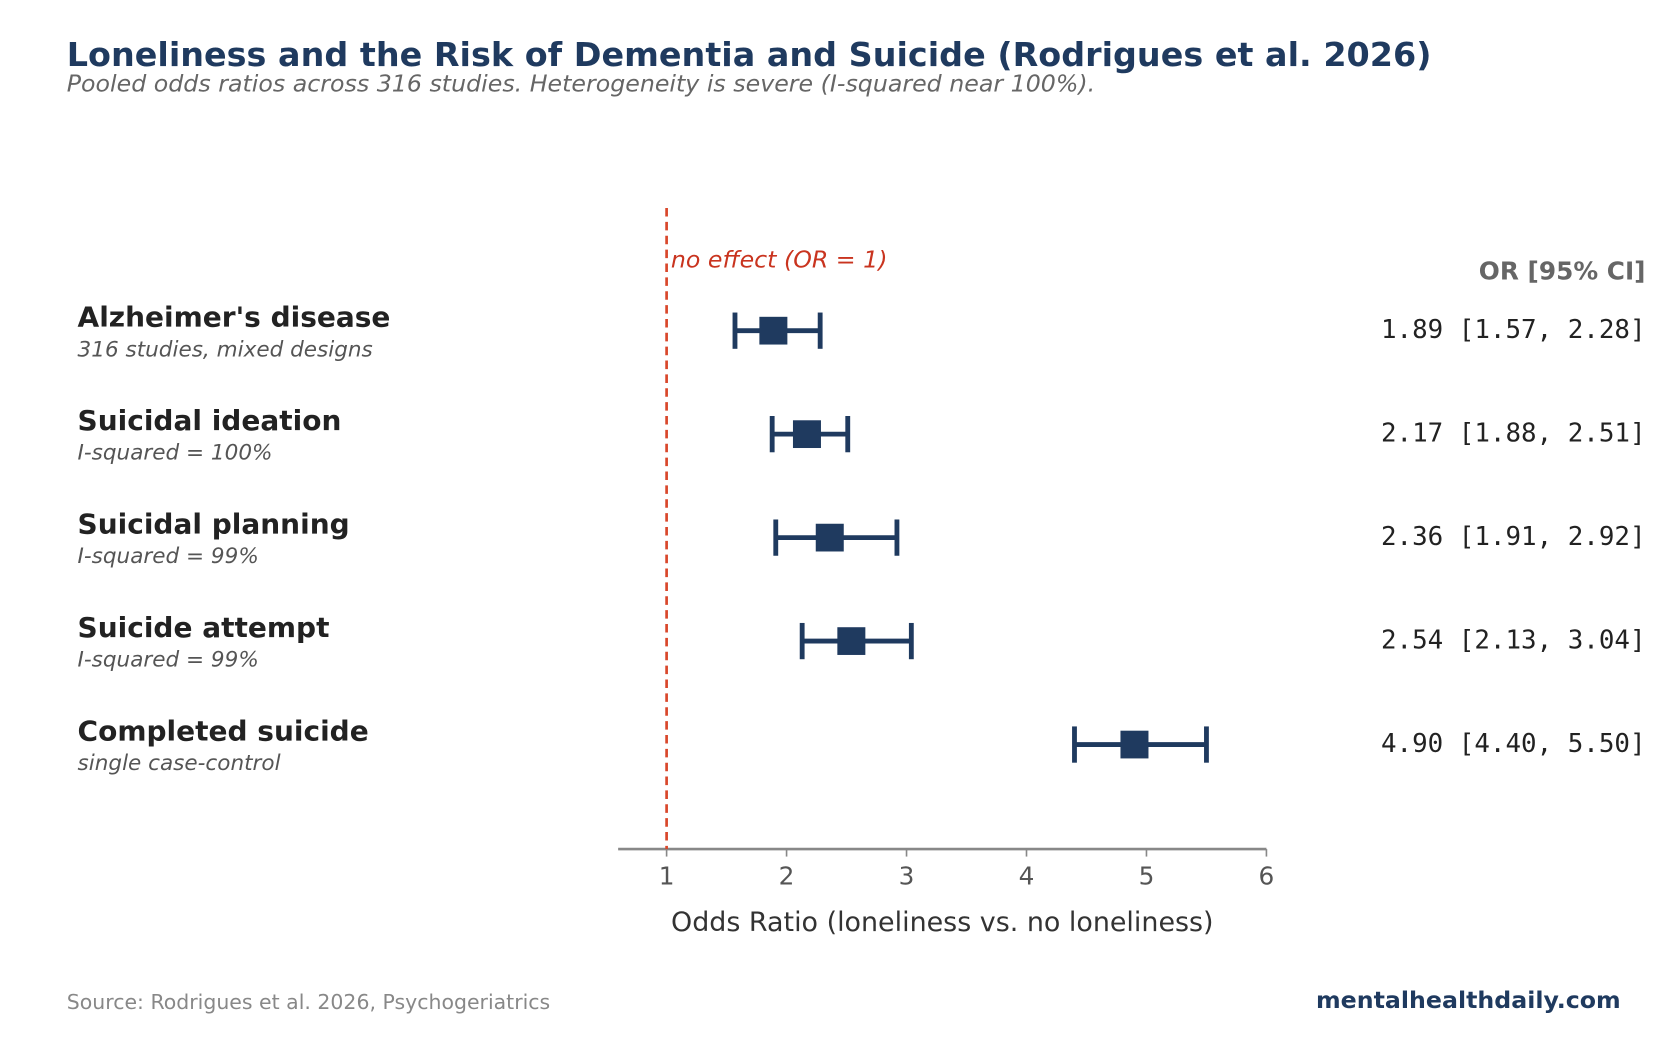 The height and width of the screenshot is (1040, 1680). Describe the element at coordinates (234, 317) in the screenshot. I see `row-label: Alzheimer's disease` at that location.